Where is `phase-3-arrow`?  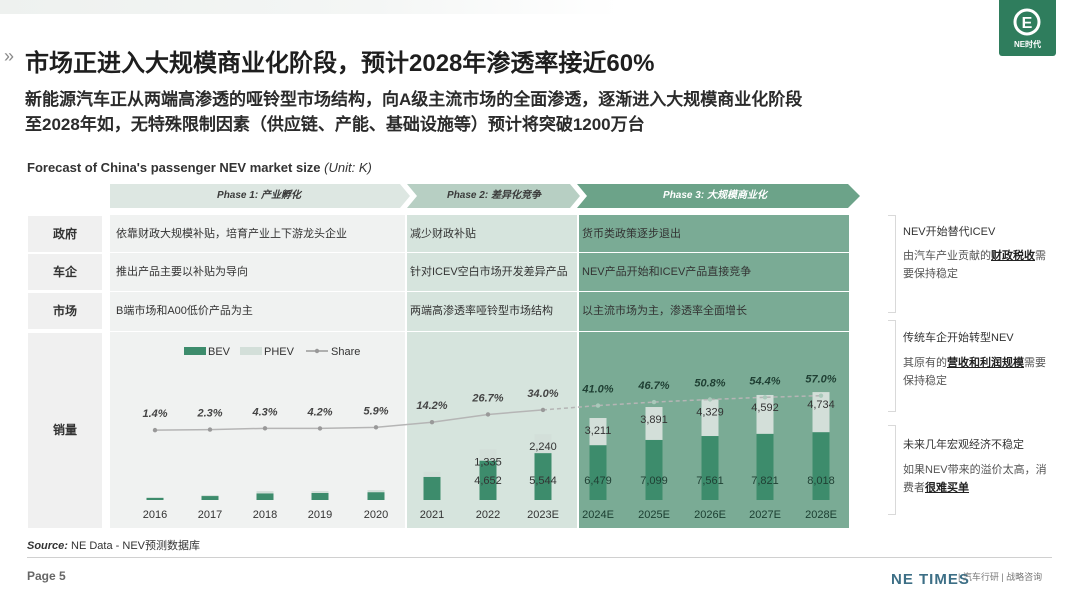
phase-3-arrow is located at coordinates (718, 196).